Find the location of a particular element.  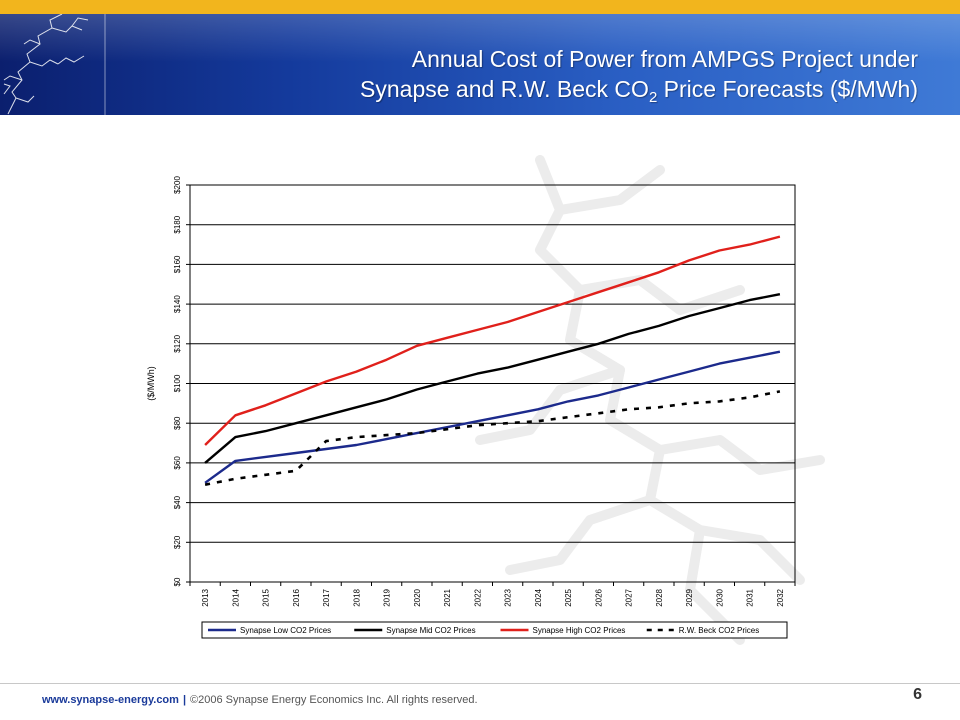

legend-entry-label: Synapse Low CO2 Prices is located at coordinates (285, 630).